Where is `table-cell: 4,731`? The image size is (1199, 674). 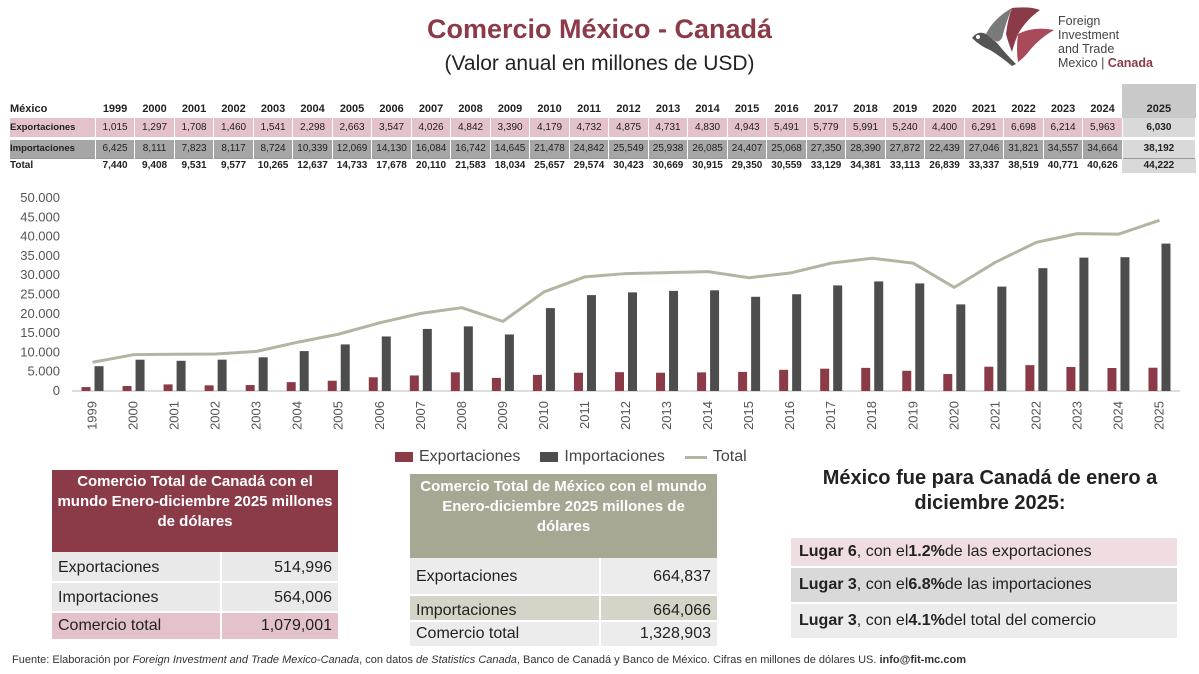
table-cell: 4,731 is located at coordinates (668, 128).